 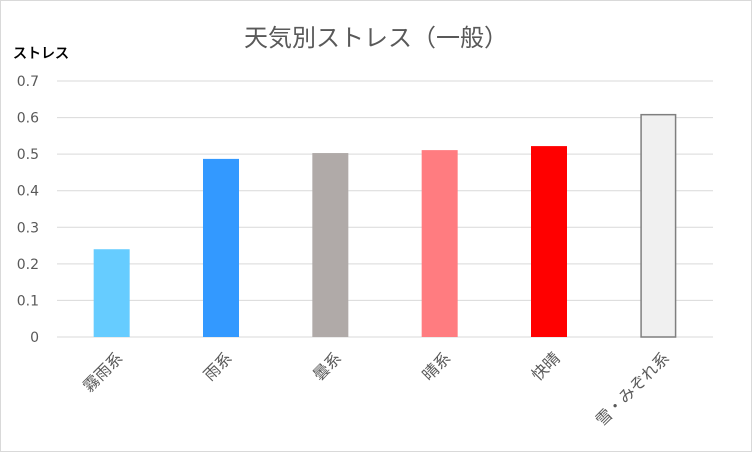 What do you see at coordinates (436, 366) in the screenshot?
I see `x-category-label: 晴系` at bounding box center [436, 366].